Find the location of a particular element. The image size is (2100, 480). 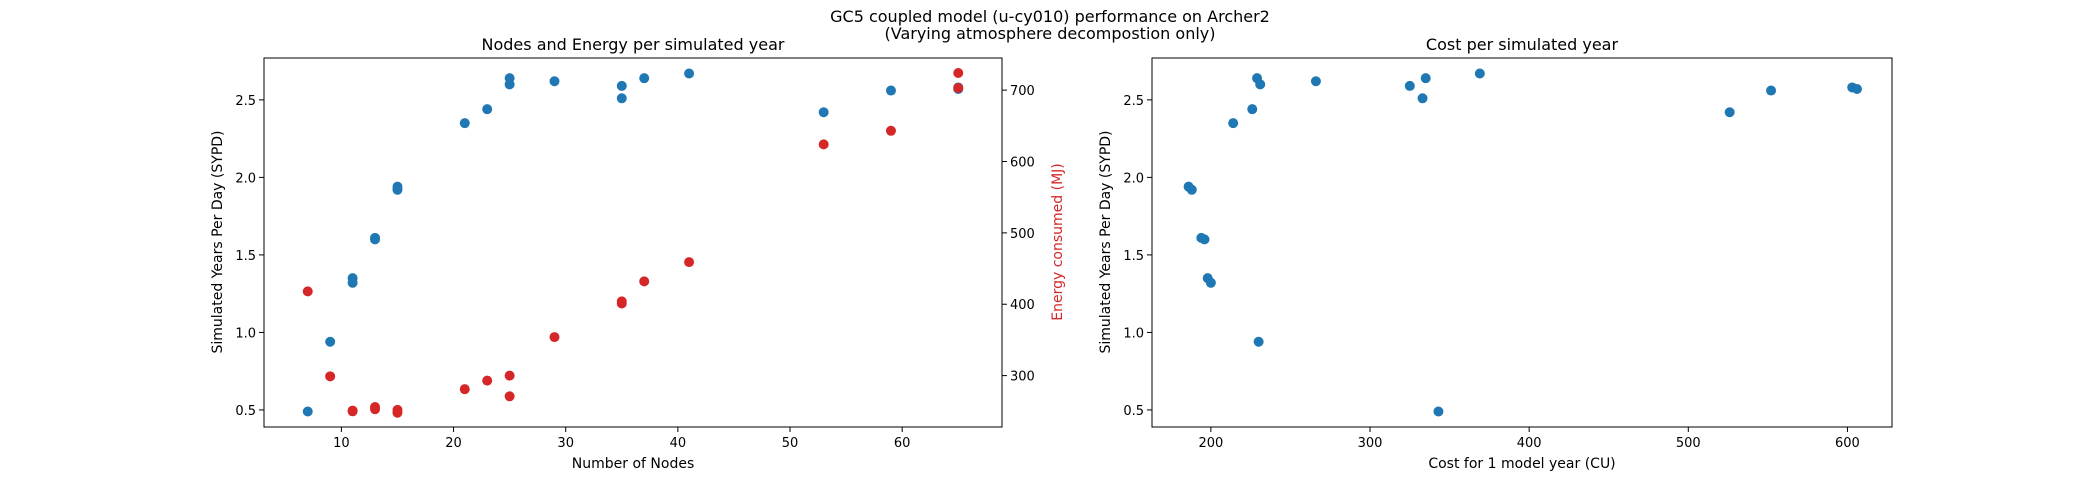

x-tick-label: 30 is located at coordinates (565, 443).